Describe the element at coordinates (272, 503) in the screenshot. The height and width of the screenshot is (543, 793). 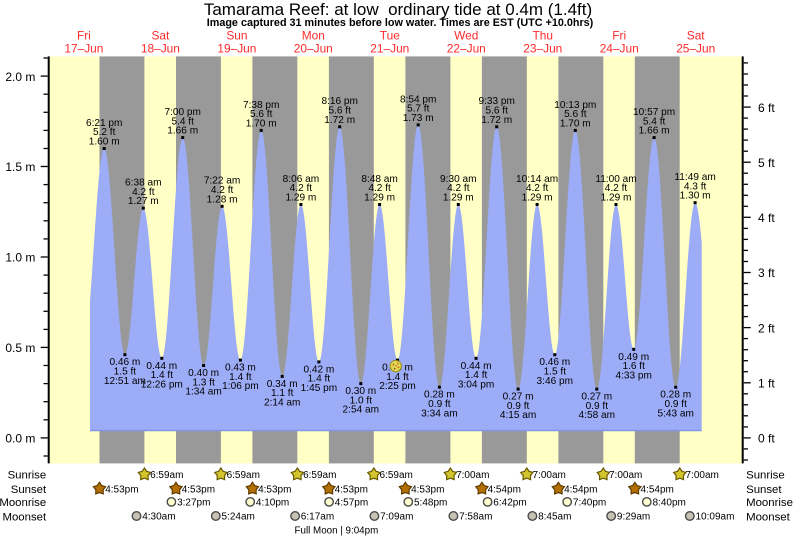
I see `svg-text: 4:10pm` at that location.